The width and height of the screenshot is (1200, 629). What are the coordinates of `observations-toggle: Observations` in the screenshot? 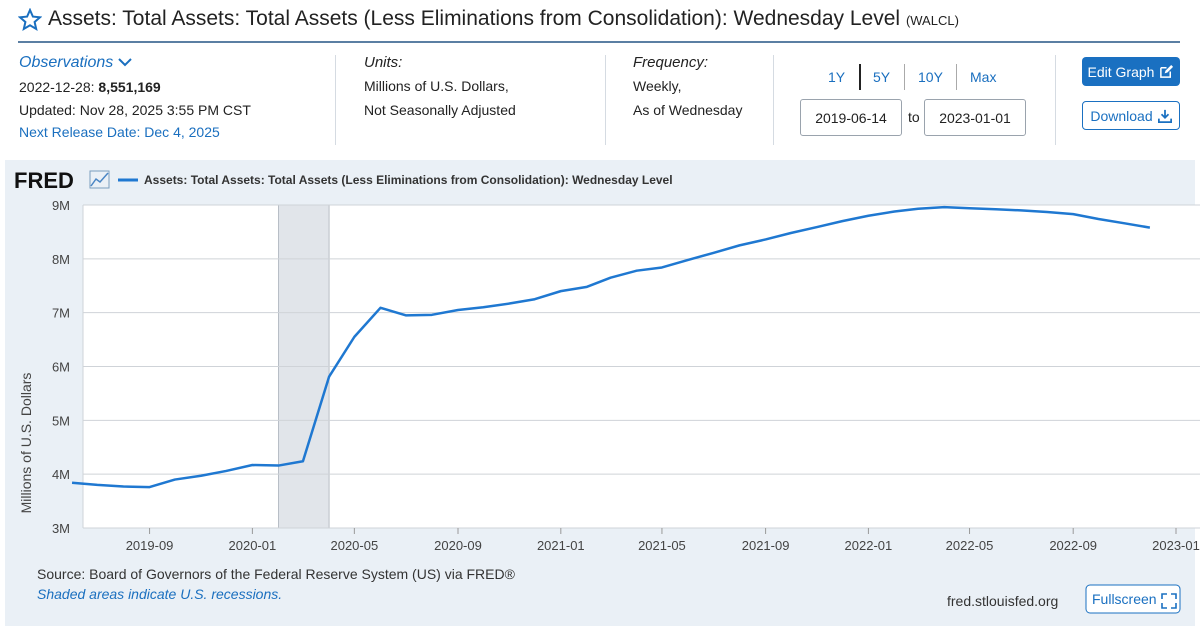 It's located at (75, 63).